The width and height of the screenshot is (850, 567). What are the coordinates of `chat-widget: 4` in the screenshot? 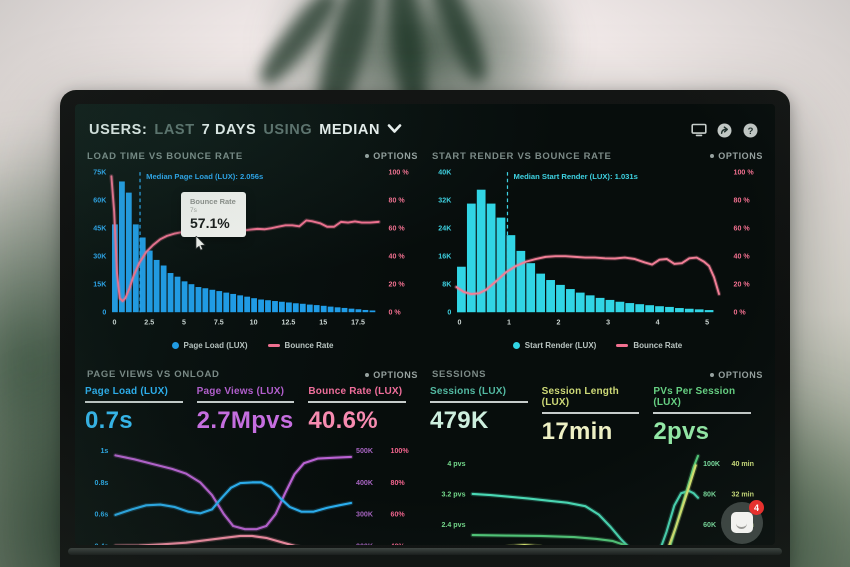 It's located at (742, 522).